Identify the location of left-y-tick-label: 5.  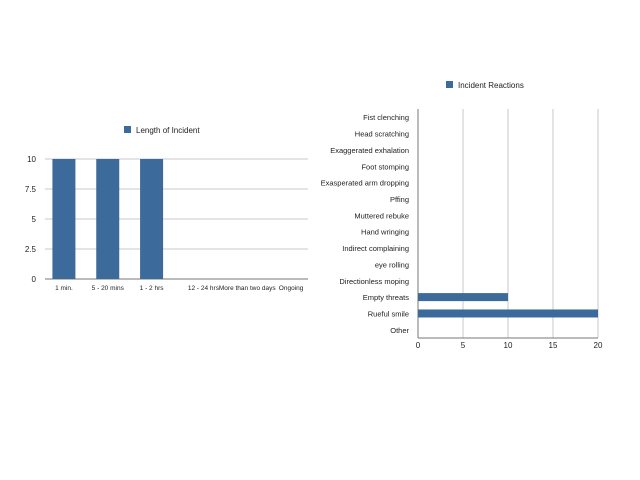
(34, 219).